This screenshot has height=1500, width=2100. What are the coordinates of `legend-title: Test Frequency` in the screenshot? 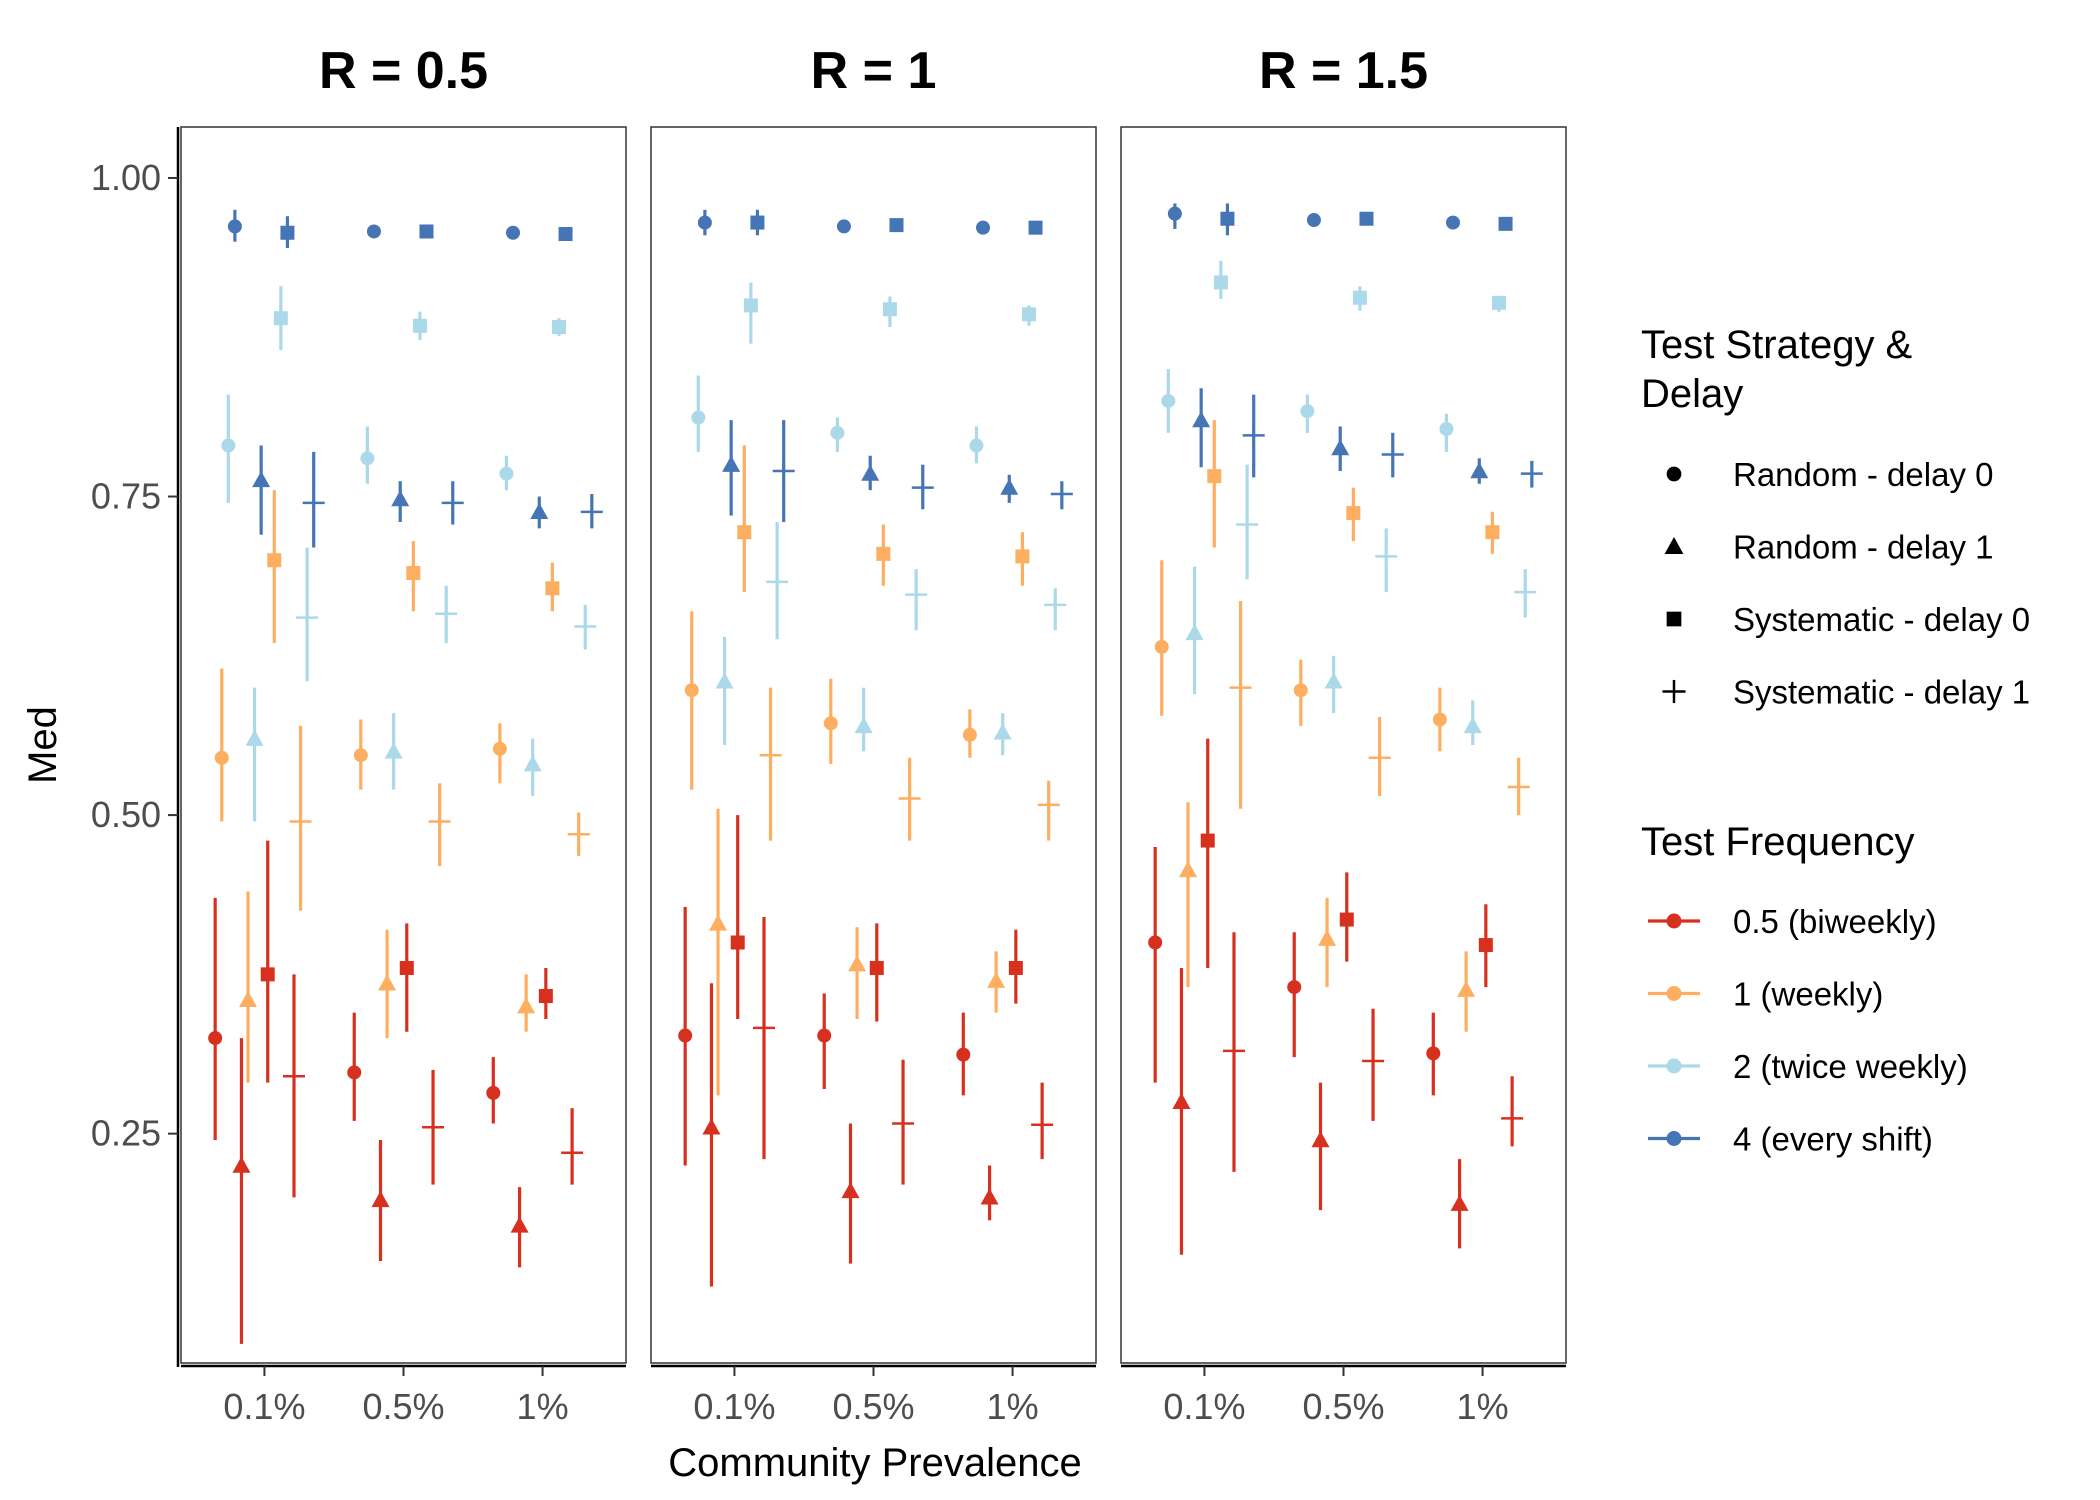 It's located at (1777, 842).